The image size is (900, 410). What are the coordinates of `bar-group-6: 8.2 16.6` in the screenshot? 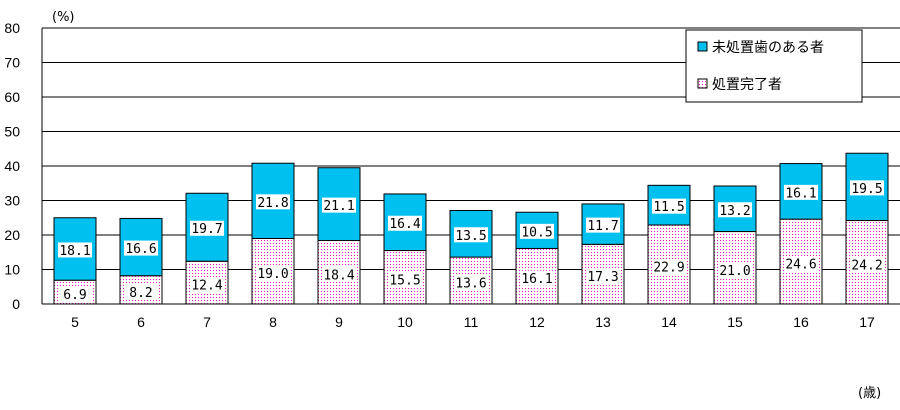 It's located at (141, 261).